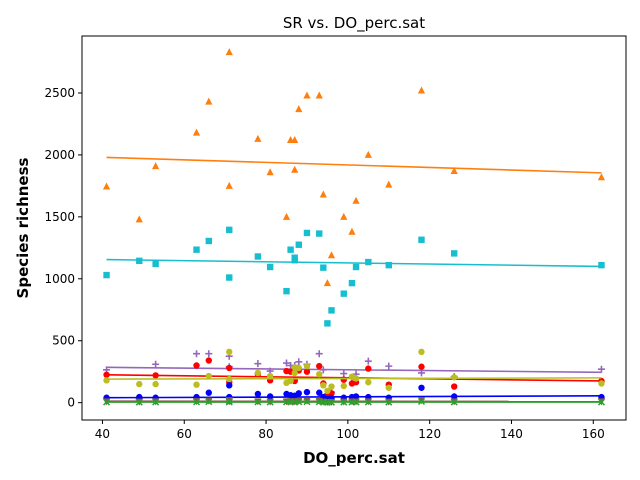  Describe the element at coordinates (354, 23) in the screenshot. I see `chart-title: SR vs. DO_perc.sat` at that location.